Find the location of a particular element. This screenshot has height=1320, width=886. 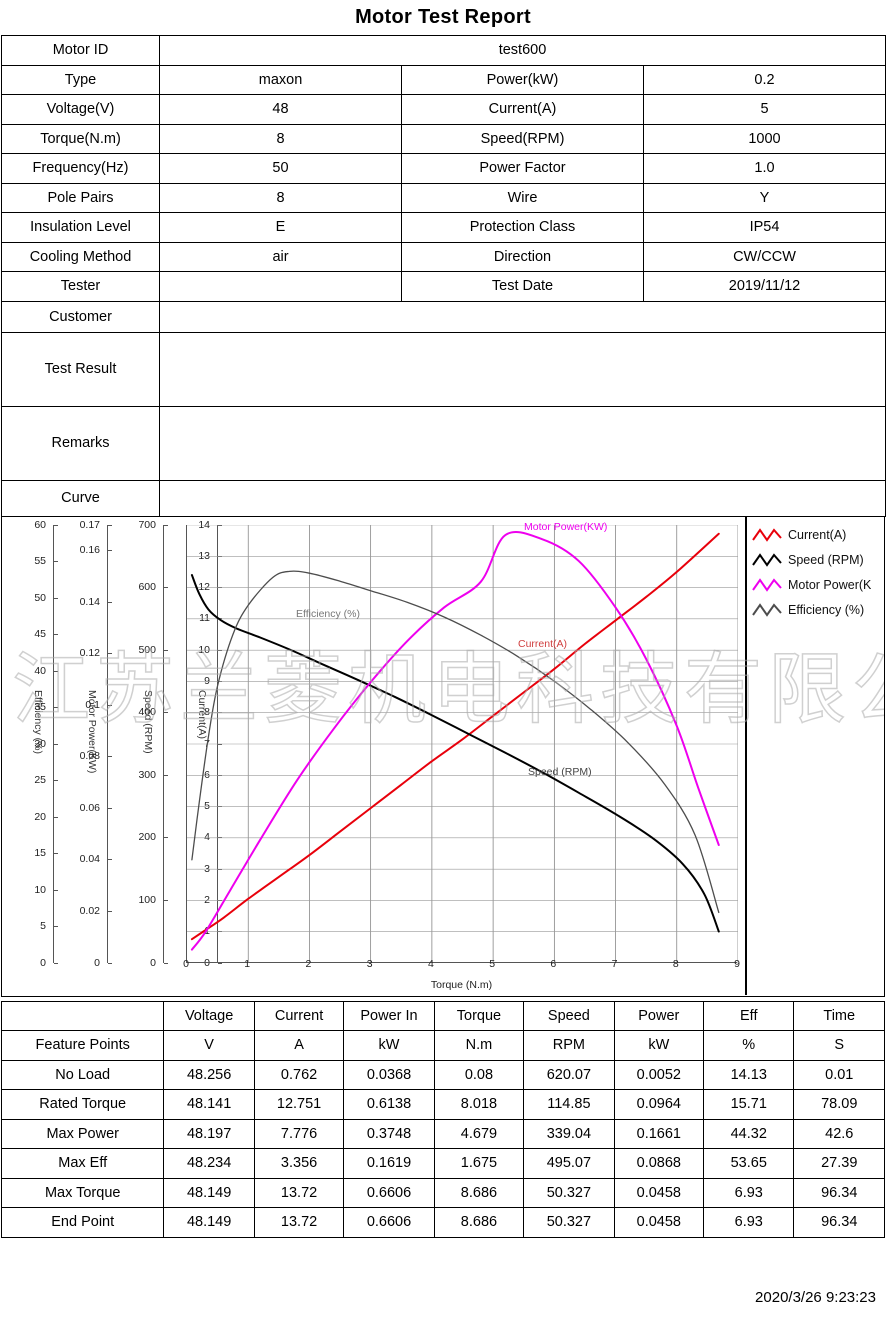

spec-value-cell: E is located at coordinates (280, 227).